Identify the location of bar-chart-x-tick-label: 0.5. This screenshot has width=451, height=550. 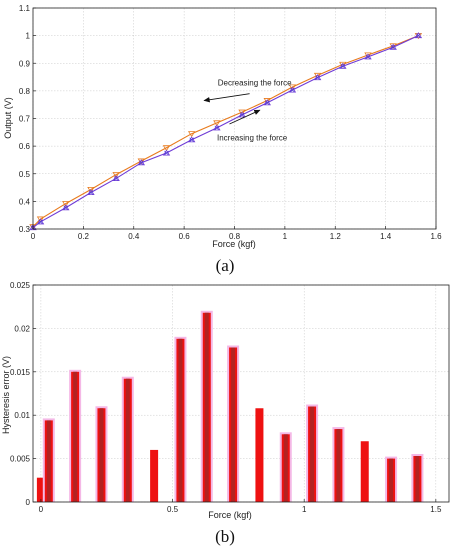
(173, 509).